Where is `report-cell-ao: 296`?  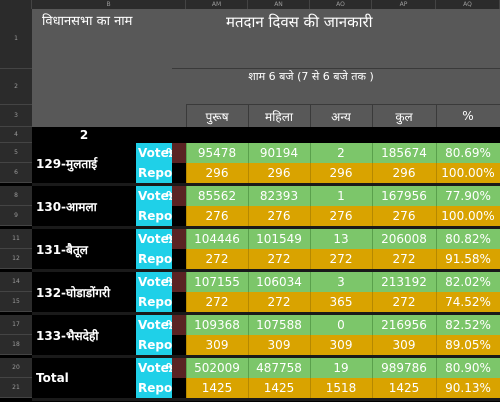
report-cell-ao: 296 is located at coordinates (341, 173).